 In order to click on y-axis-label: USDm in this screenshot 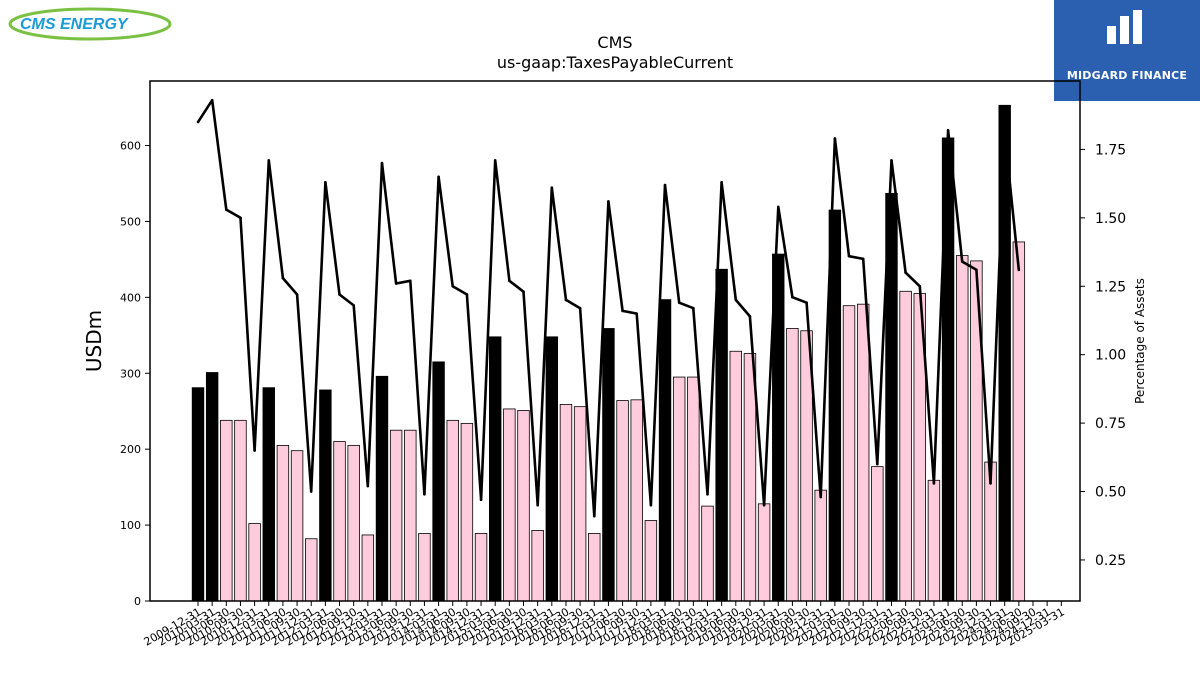, I will do `click(94, 341)`.